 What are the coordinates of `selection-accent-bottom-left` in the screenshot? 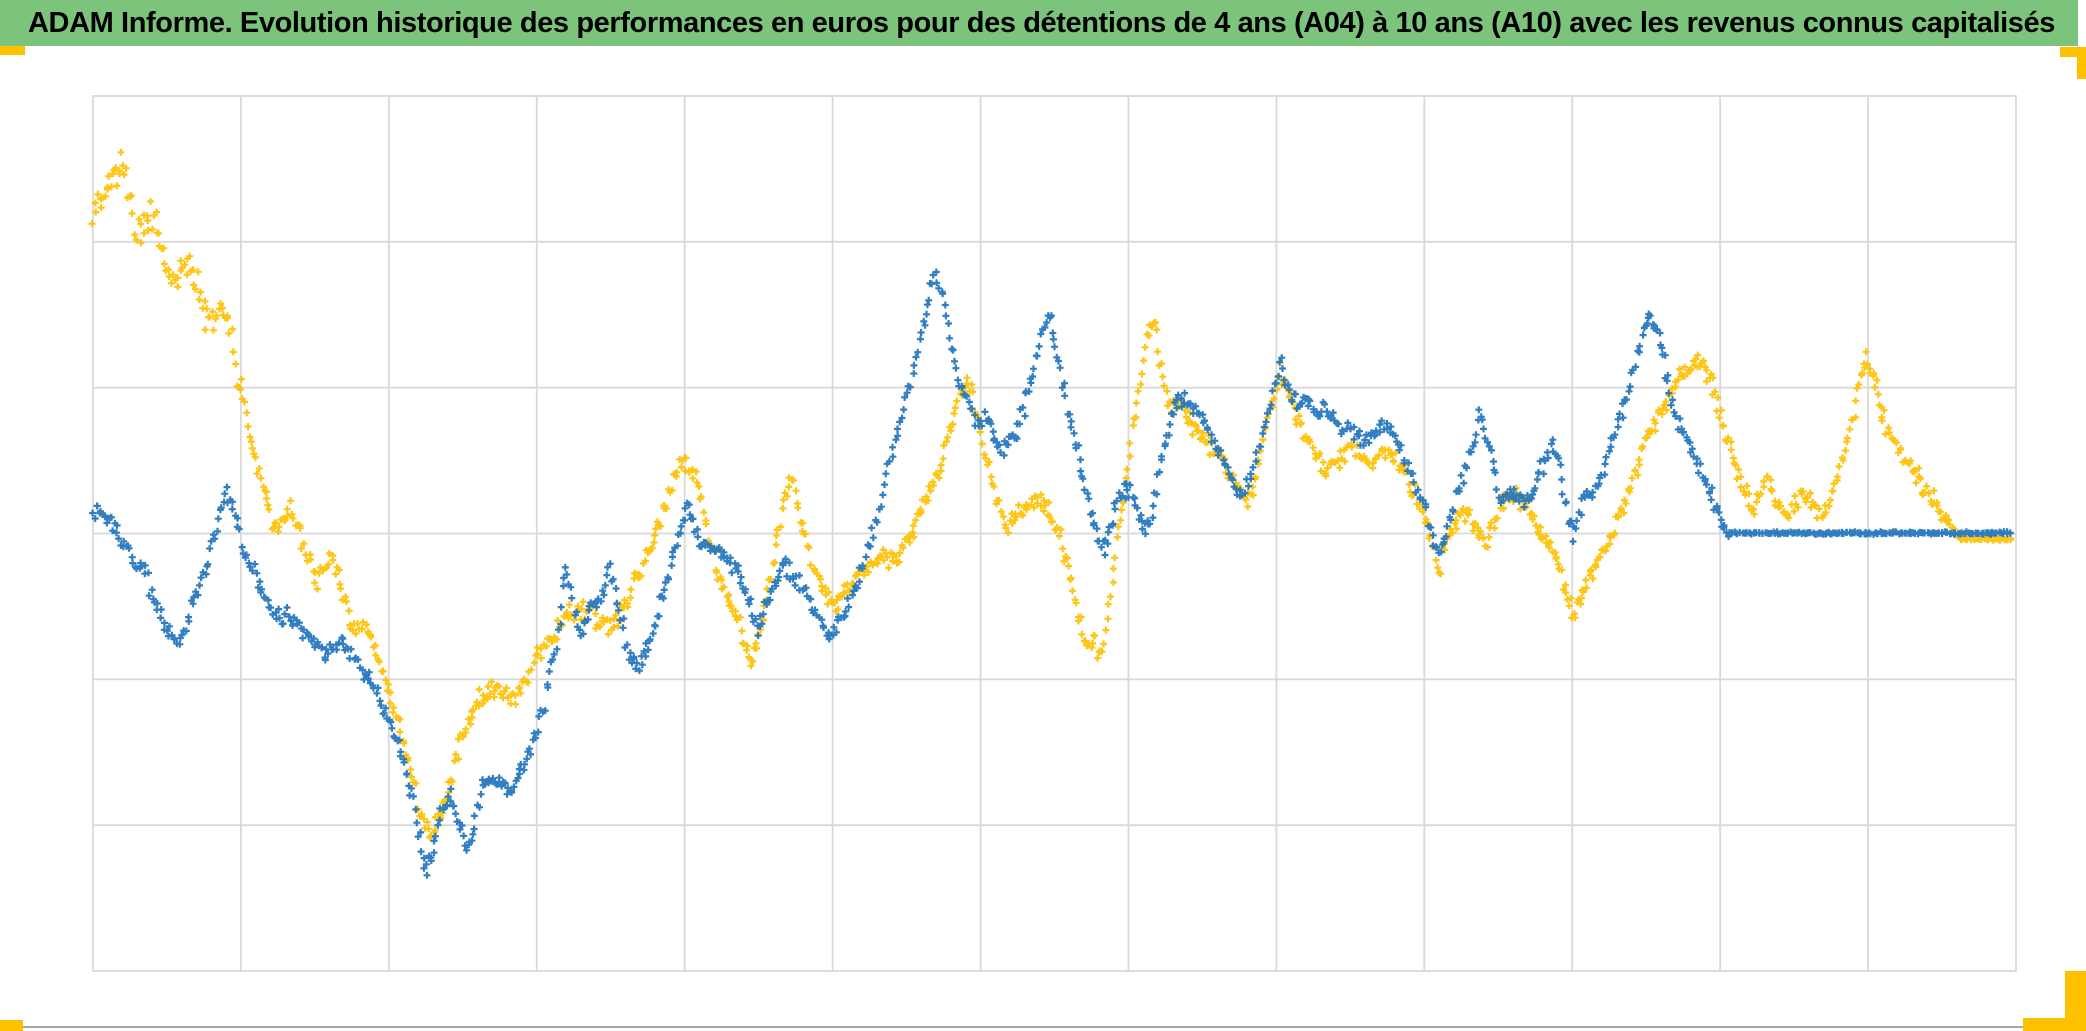 It's located at (11, 1025).